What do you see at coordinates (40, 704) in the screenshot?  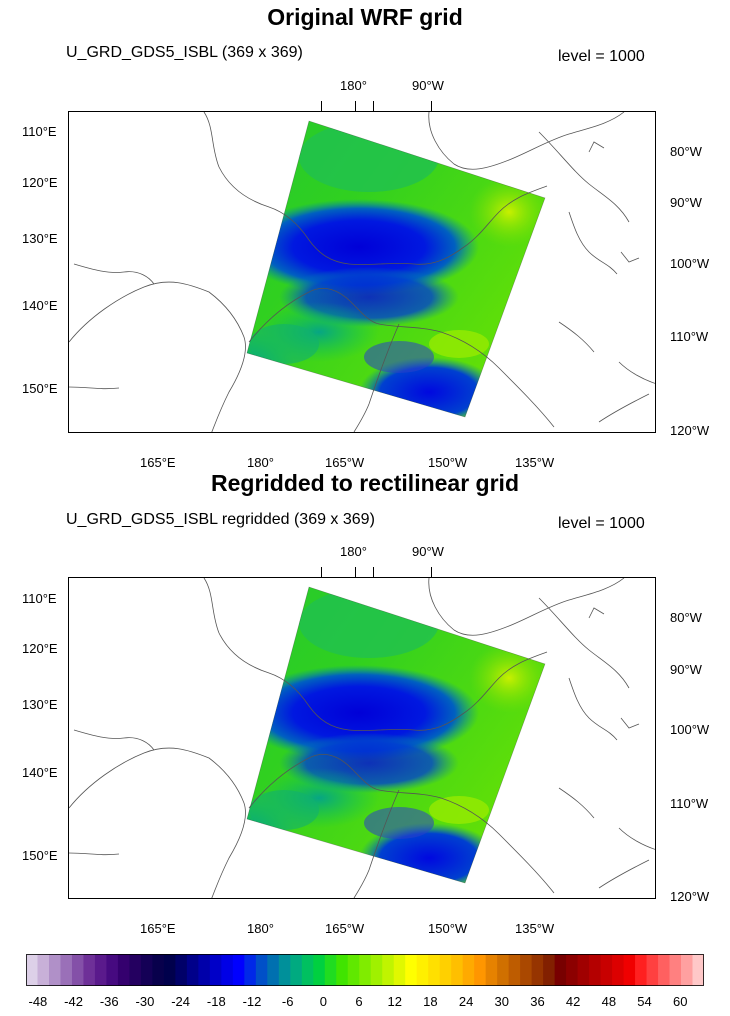 I see `panel-2-left-tick: 130°E` at bounding box center [40, 704].